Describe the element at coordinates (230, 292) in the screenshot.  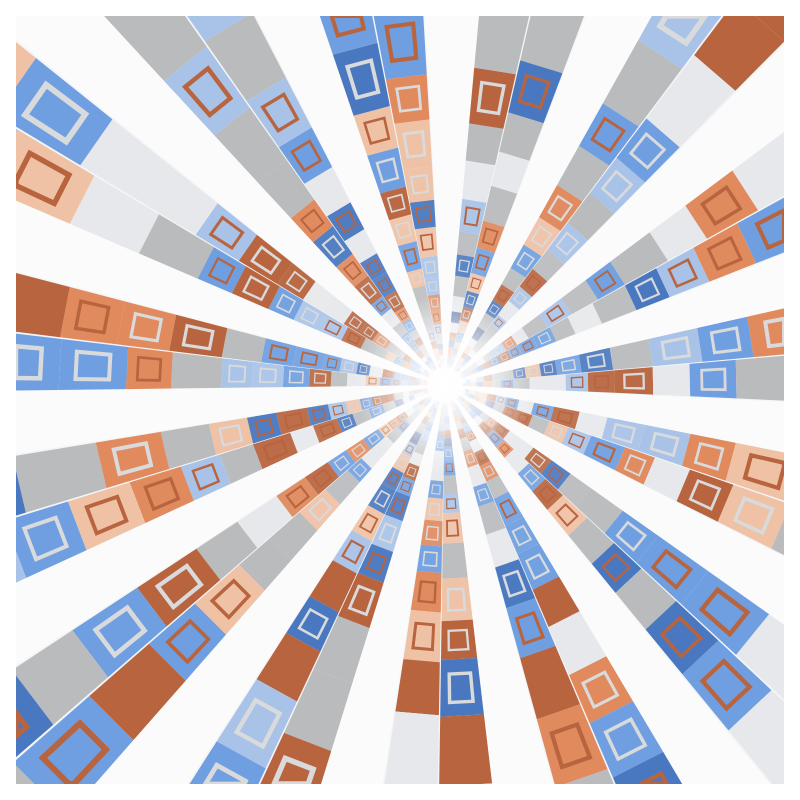
I see `light-gap-wedge` at that location.